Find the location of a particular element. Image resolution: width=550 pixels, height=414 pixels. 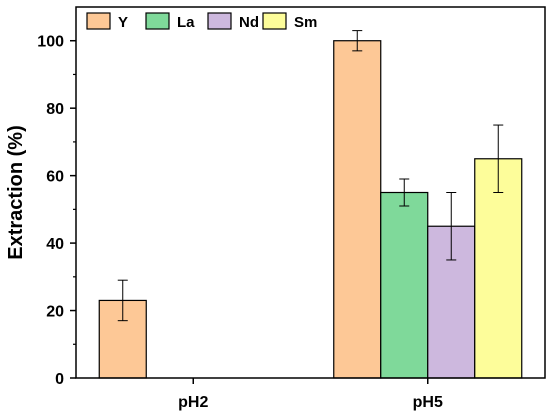

legend-label-nd: Nd is located at coordinates (249, 22).